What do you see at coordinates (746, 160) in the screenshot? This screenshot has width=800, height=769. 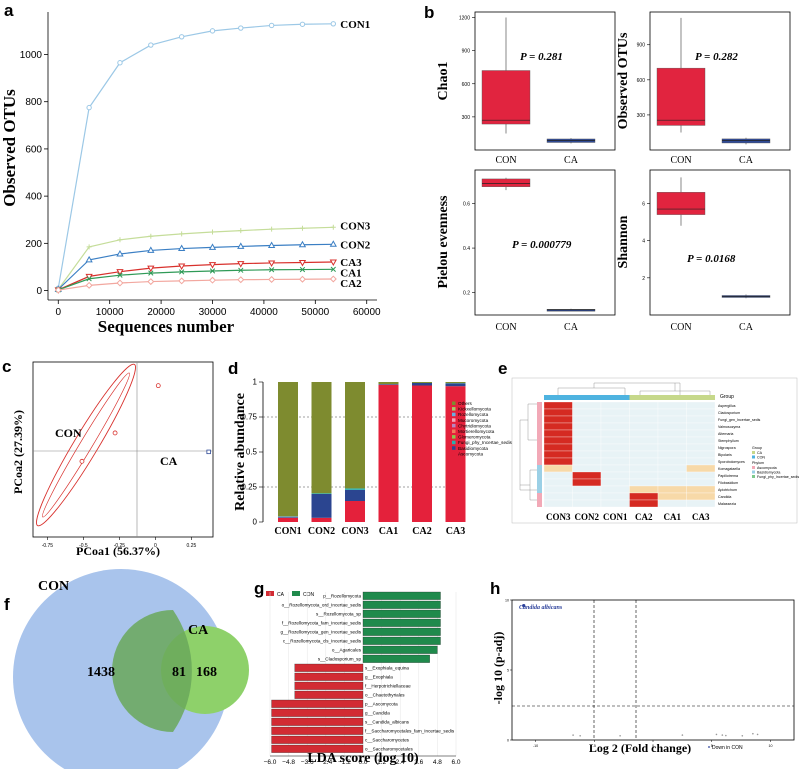 I see `b-cat-ca-2: CA` at bounding box center [746, 160].